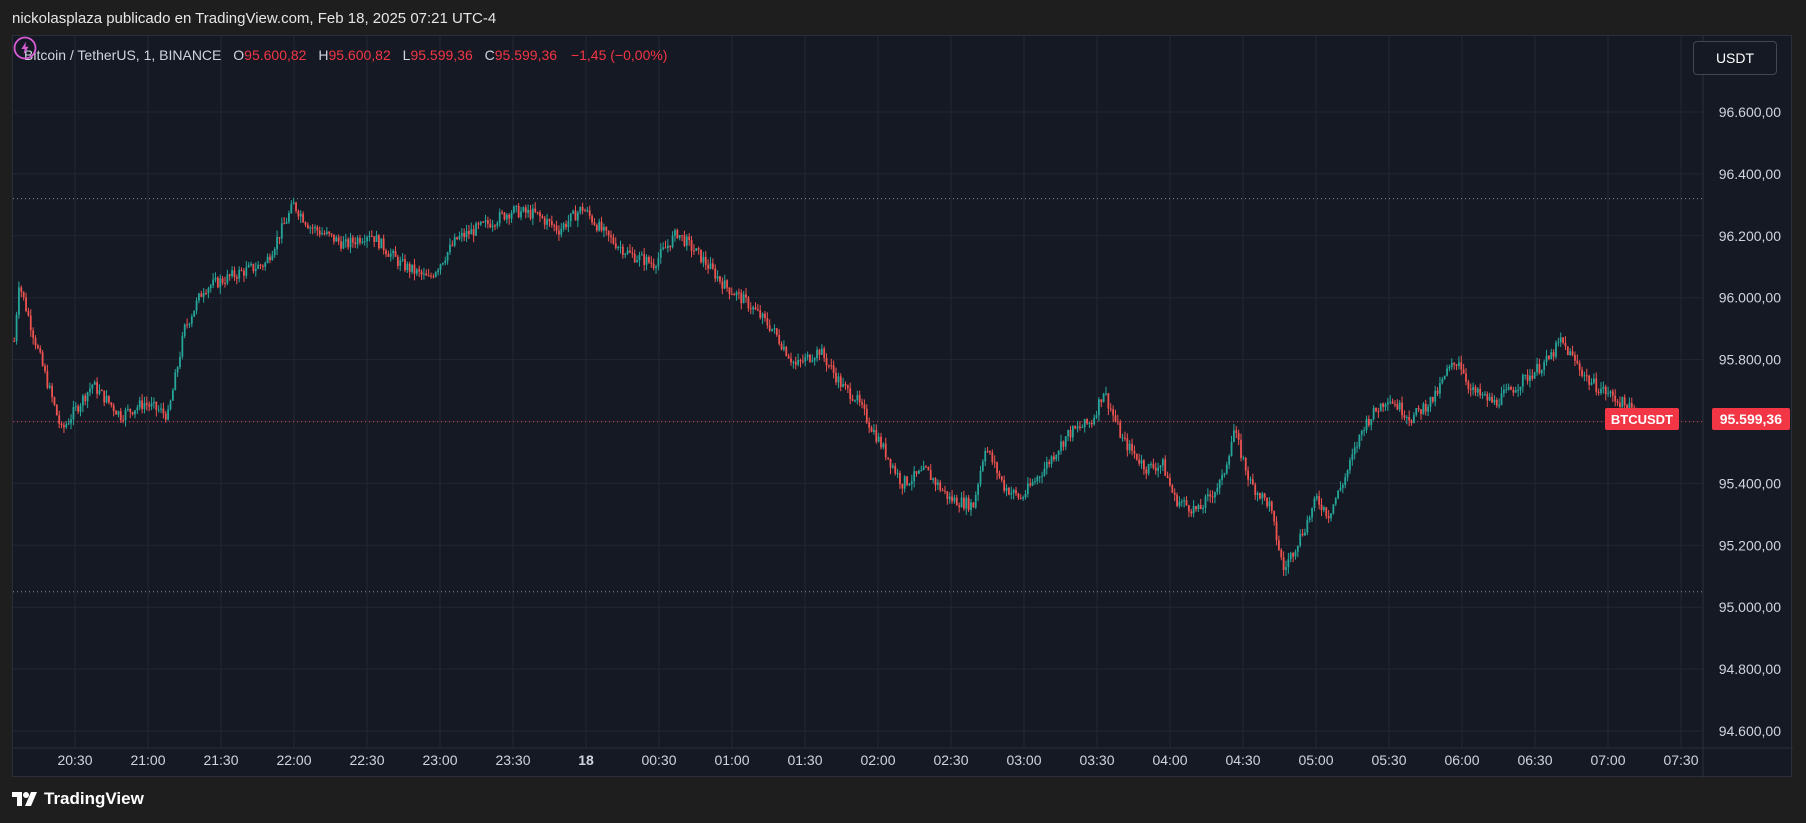 The width and height of the screenshot is (1806, 823). Describe the element at coordinates (1735, 58) in the screenshot. I see `currency-button: USDT` at that location.